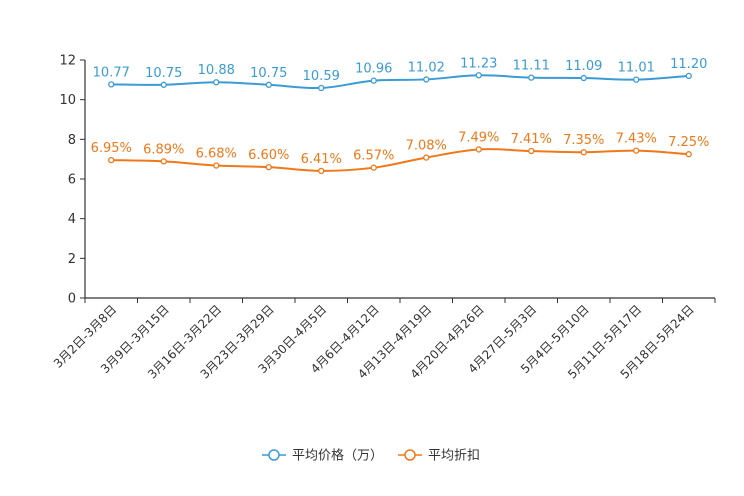 This screenshot has height=496, width=744. What do you see at coordinates (72, 219) in the screenshot?
I see `y-tick-label: 4` at bounding box center [72, 219].